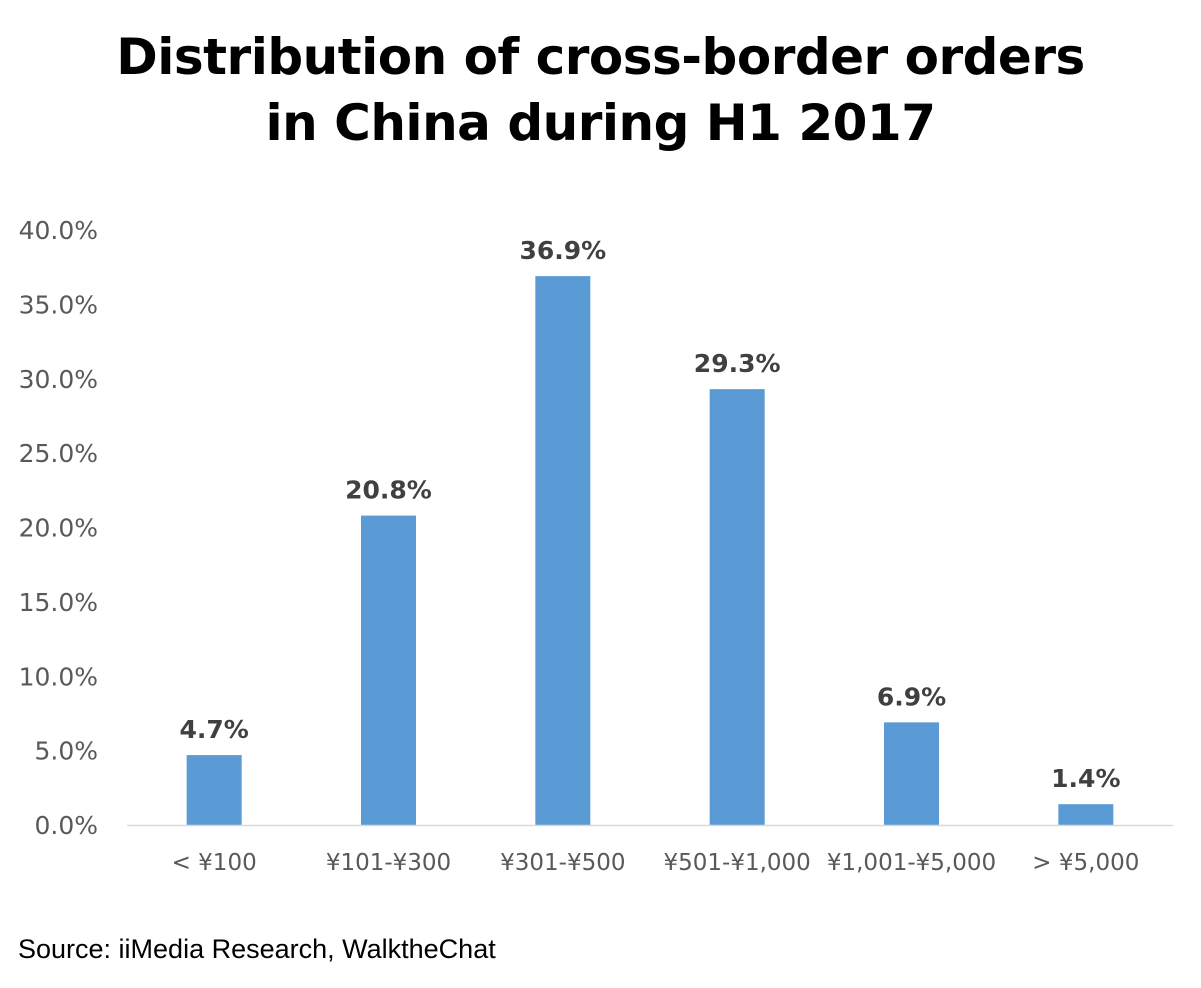 Image resolution: width=1201 pixels, height=988 pixels. What do you see at coordinates (1085, 778) in the screenshot?
I see `data-label: 1.4%` at bounding box center [1085, 778].